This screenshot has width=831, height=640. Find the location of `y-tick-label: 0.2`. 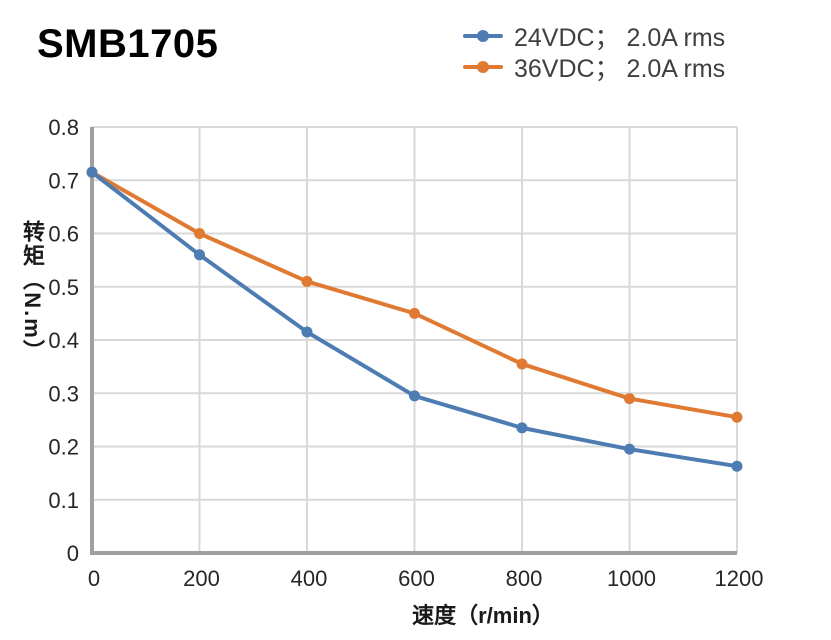

y-tick-label: 0.2 is located at coordinates (63, 447).